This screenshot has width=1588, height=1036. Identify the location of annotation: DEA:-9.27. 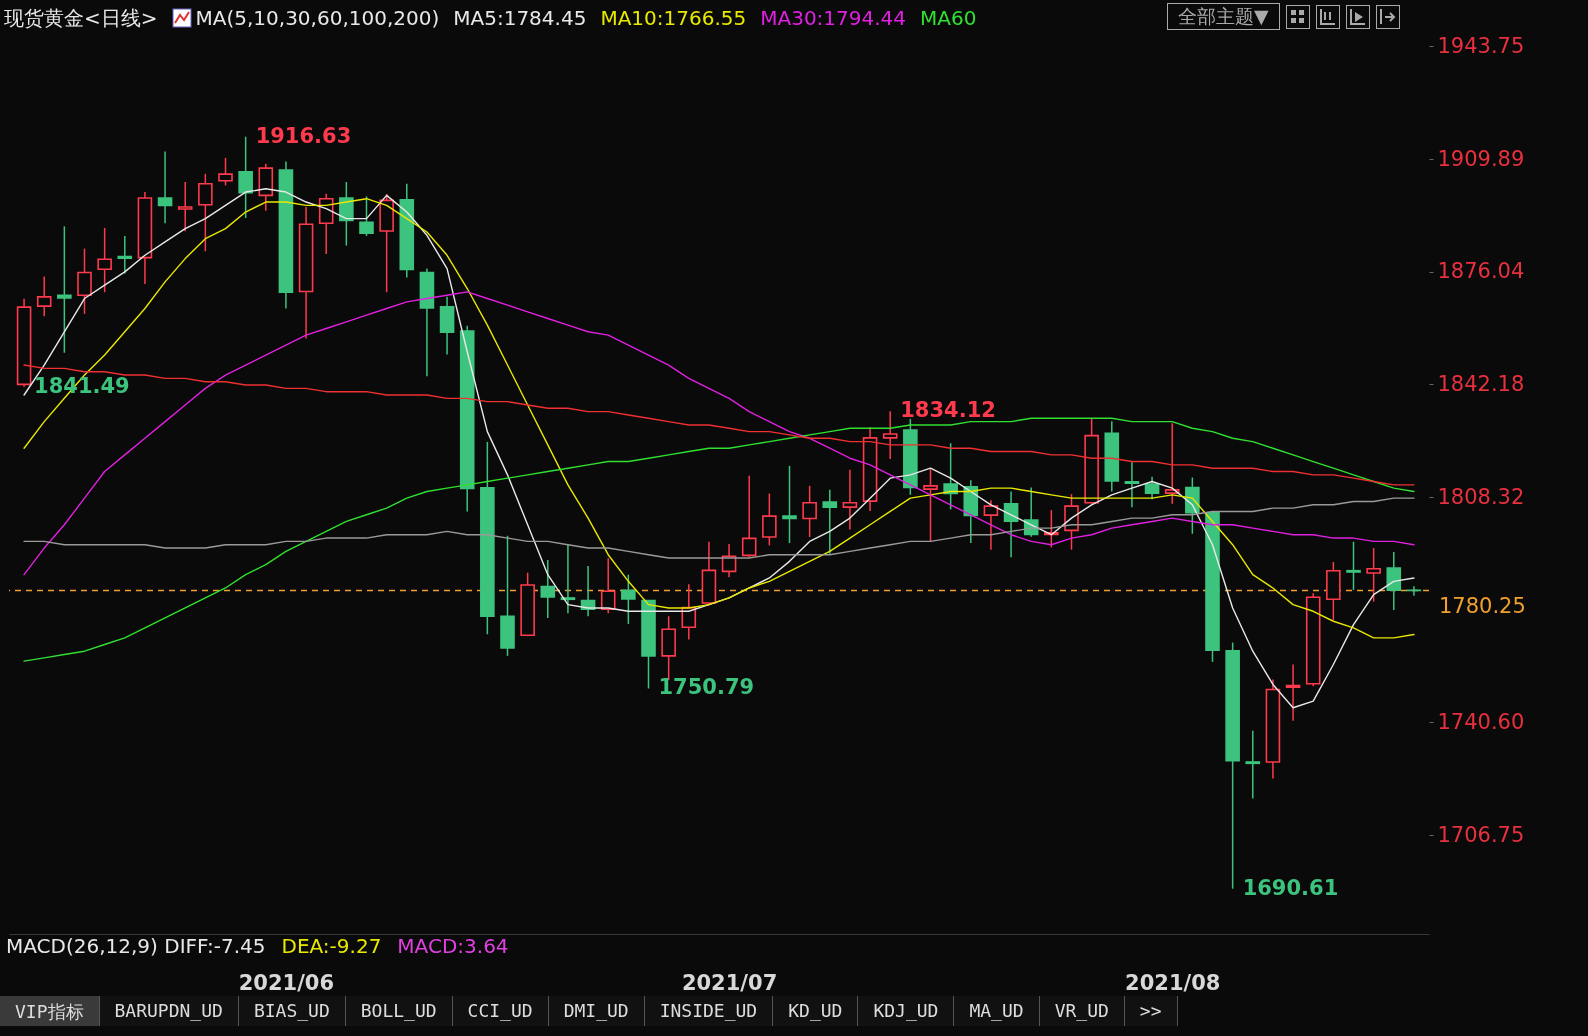
(331, 946).